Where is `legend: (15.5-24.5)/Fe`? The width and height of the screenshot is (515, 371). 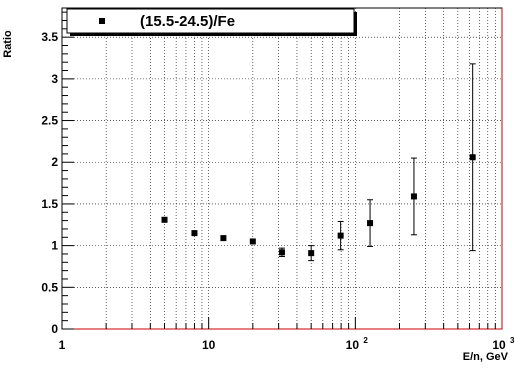 legend: (15.5-24.5)/Fe is located at coordinates (211, 22).